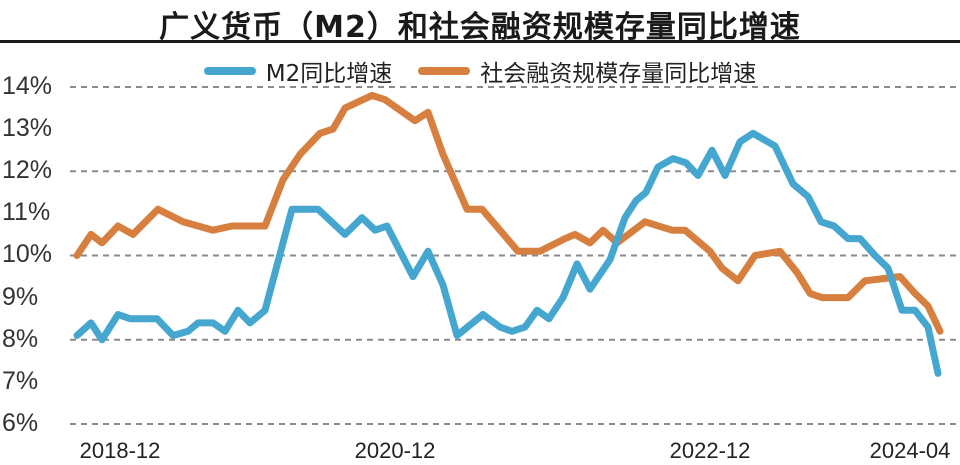  What do you see at coordinates (229, 71) in the screenshot?
I see `legend-swatch-m2` at bounding box center [229, 71].